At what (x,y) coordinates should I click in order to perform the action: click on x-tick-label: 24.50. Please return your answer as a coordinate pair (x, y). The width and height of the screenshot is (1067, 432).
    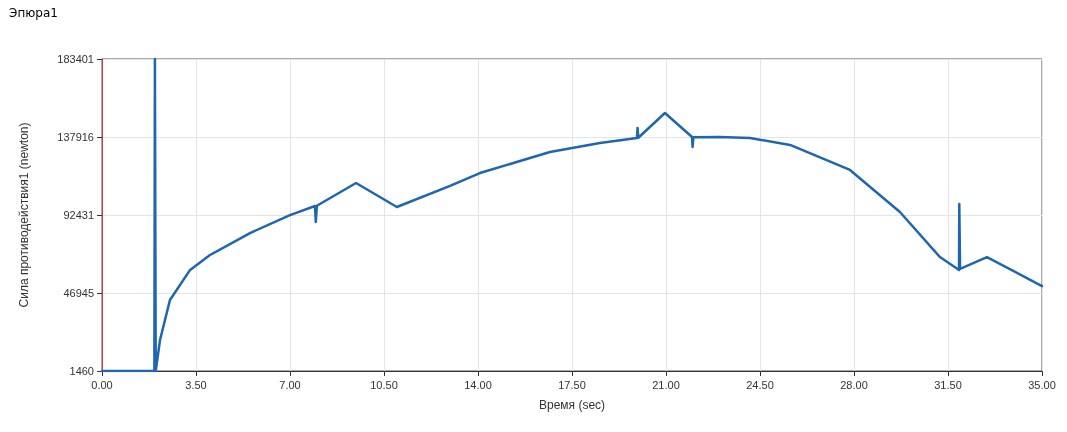
    Looking at the image, I should click on (760, 384).